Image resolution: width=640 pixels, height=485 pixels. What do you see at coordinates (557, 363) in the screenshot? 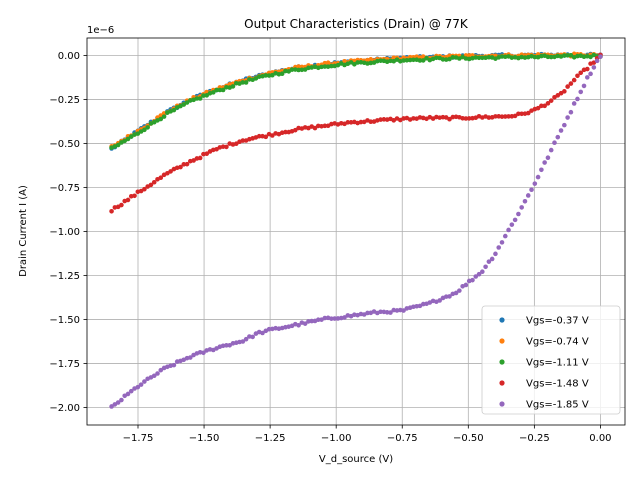
I see `legend-label: Vgs=-1.11 V` at bounding box center [557, 363].